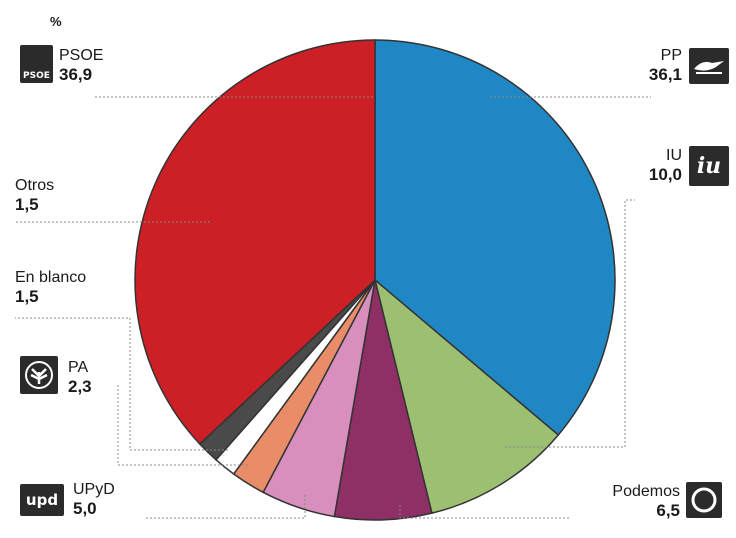  I want to click on podemos-logo-icon, so click(704, 500).